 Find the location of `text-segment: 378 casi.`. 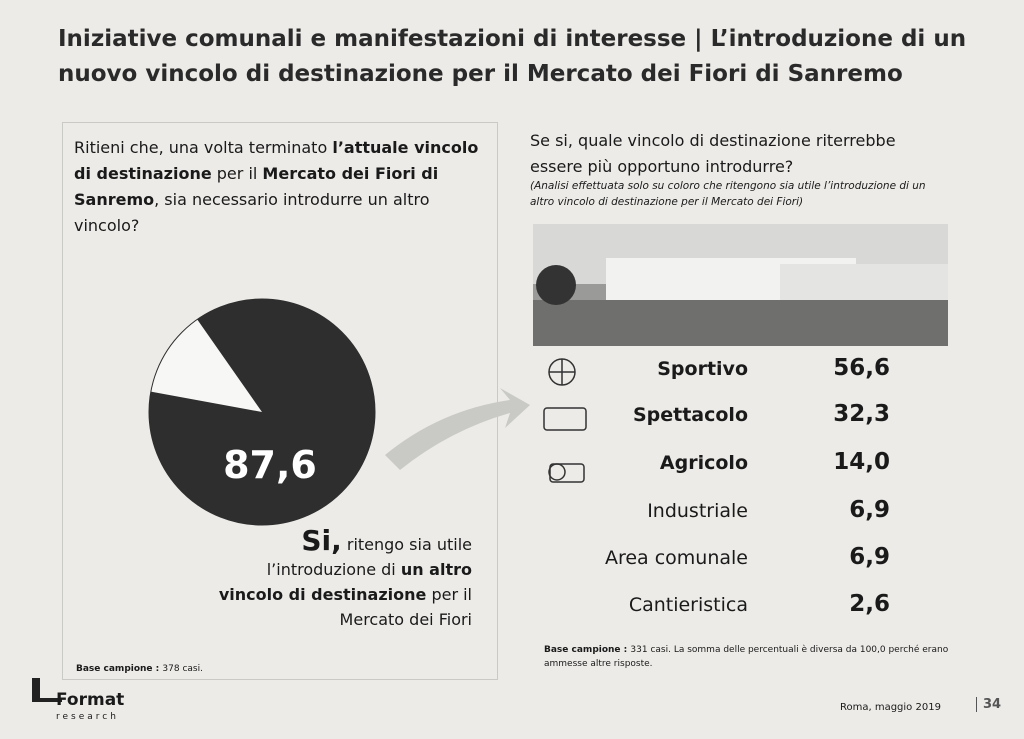

text-segment: 378 casi. is located at coordinates (182, 669).